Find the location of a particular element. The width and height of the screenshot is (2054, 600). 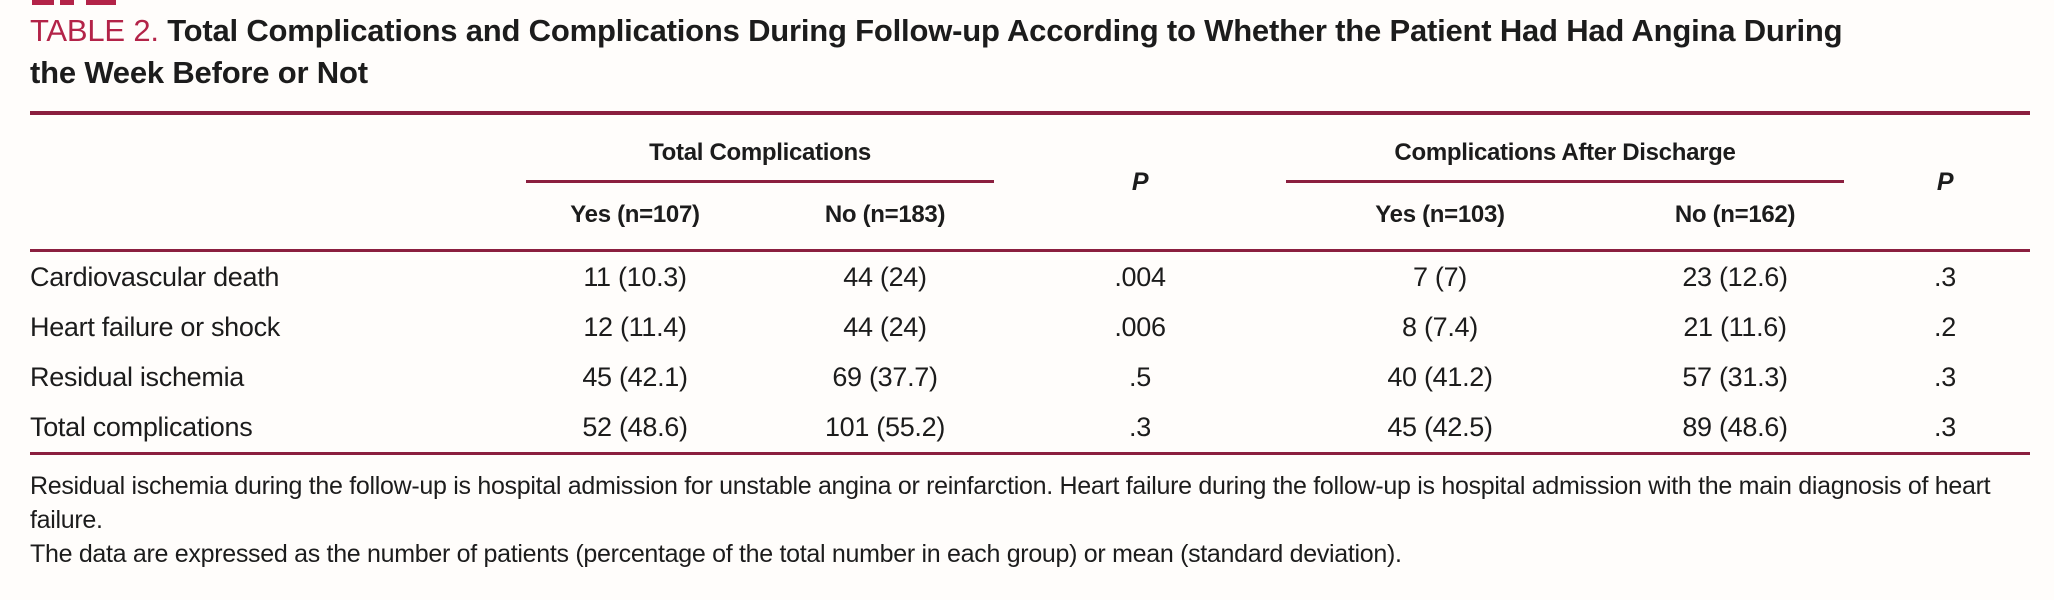

cell-discharge-no: 89 (48.6) is located at coordinates (1735, 426).